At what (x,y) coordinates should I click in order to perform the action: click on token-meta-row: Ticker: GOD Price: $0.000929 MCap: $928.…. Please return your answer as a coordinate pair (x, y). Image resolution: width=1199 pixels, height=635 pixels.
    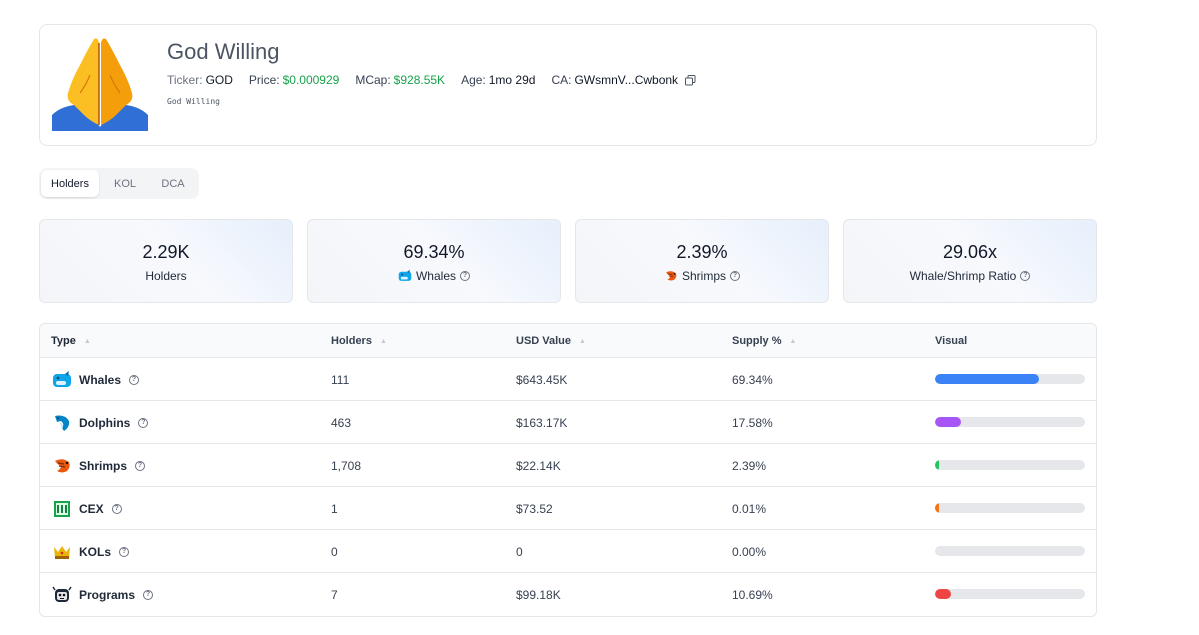
    Looking at the image, I should click on (439, 80).